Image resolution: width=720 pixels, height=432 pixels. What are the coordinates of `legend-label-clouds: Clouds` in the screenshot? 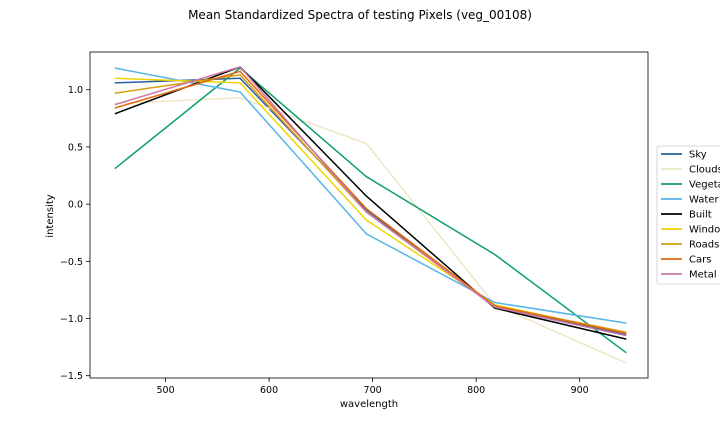 It's located at (704, 170).